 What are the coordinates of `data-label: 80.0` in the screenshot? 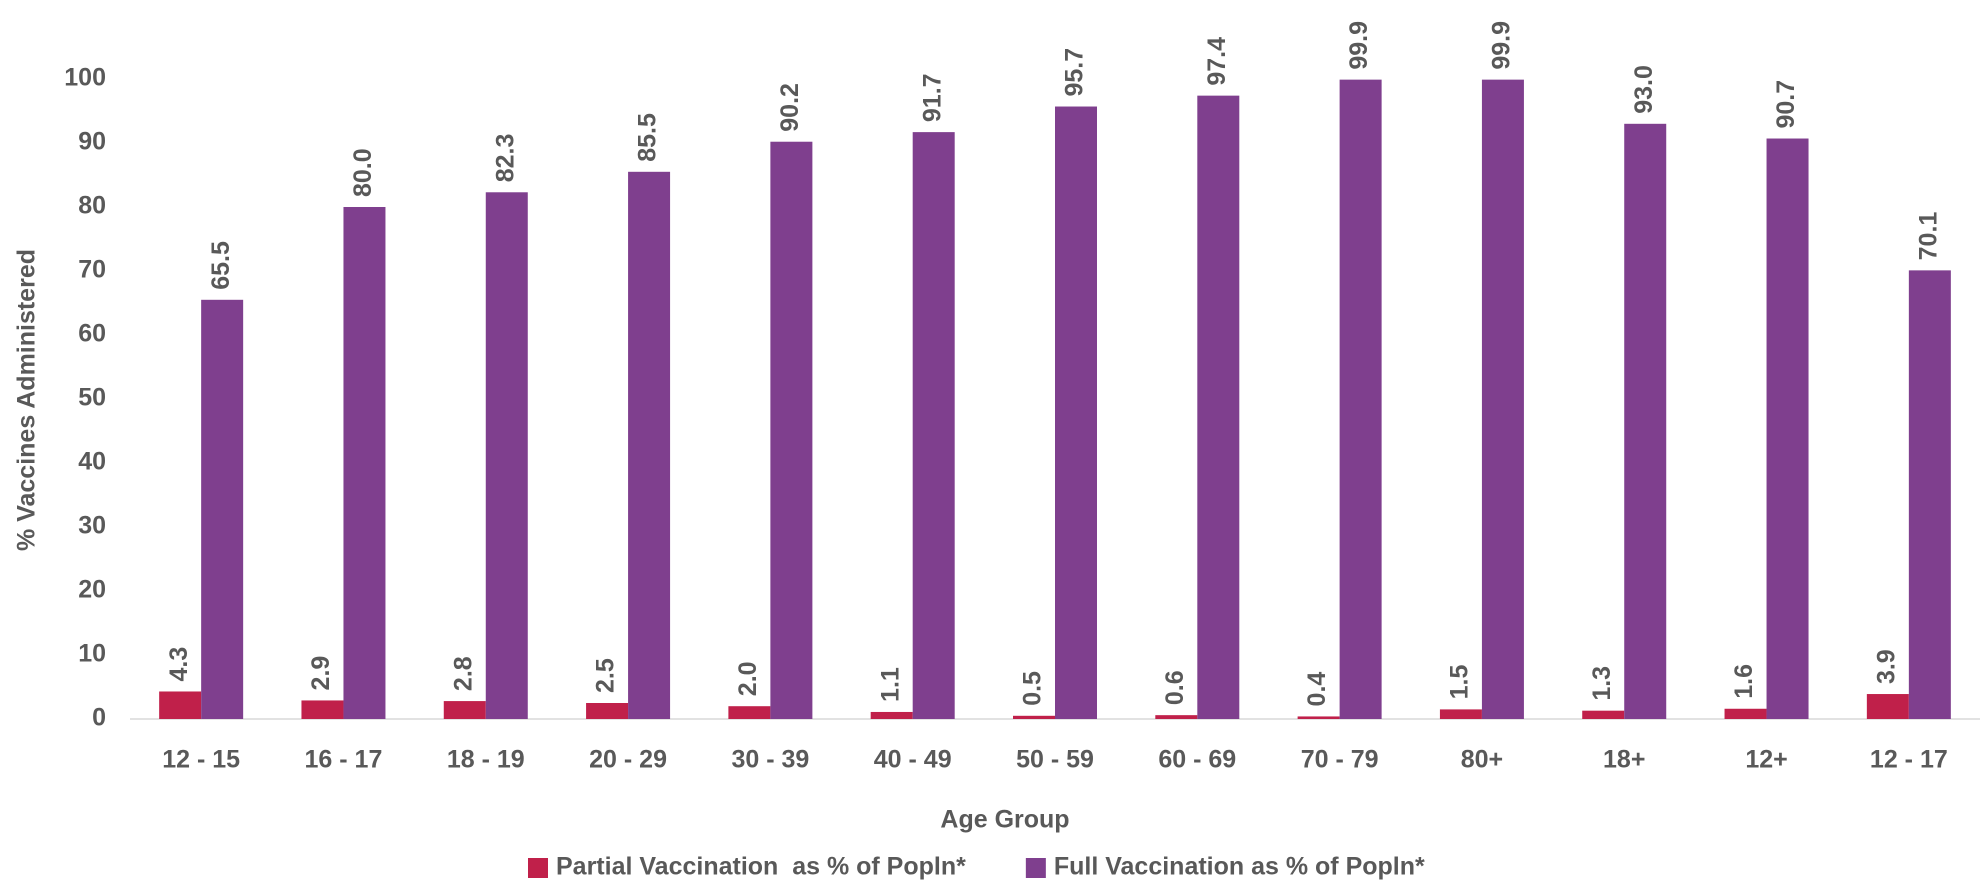 It's located at (363, 172).